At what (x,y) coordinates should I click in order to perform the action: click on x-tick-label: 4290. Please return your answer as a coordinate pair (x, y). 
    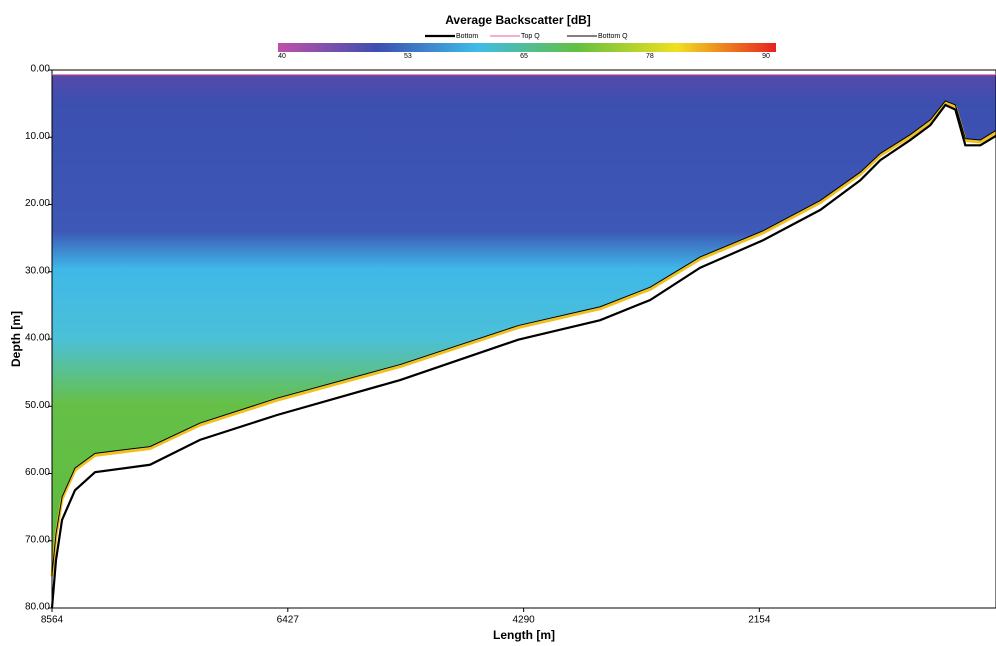
    Looking at the image, I should click on (523, 620).